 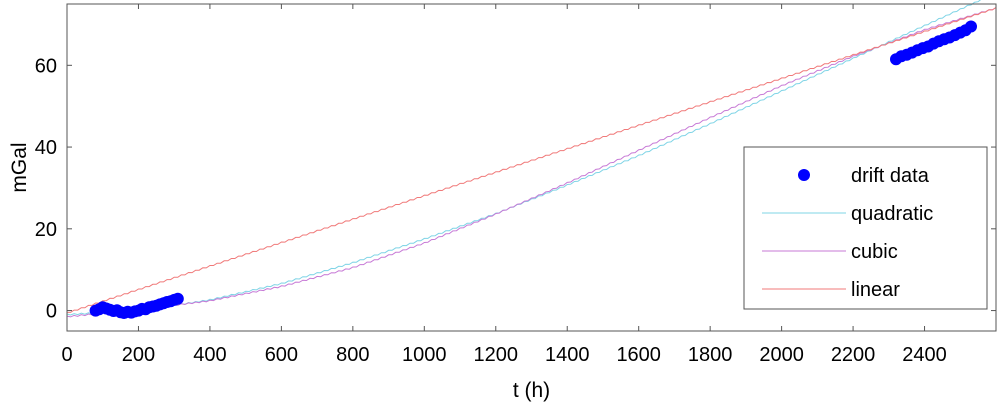 I want to click on x-axis-label: t (h), so click(x=531, y=390).